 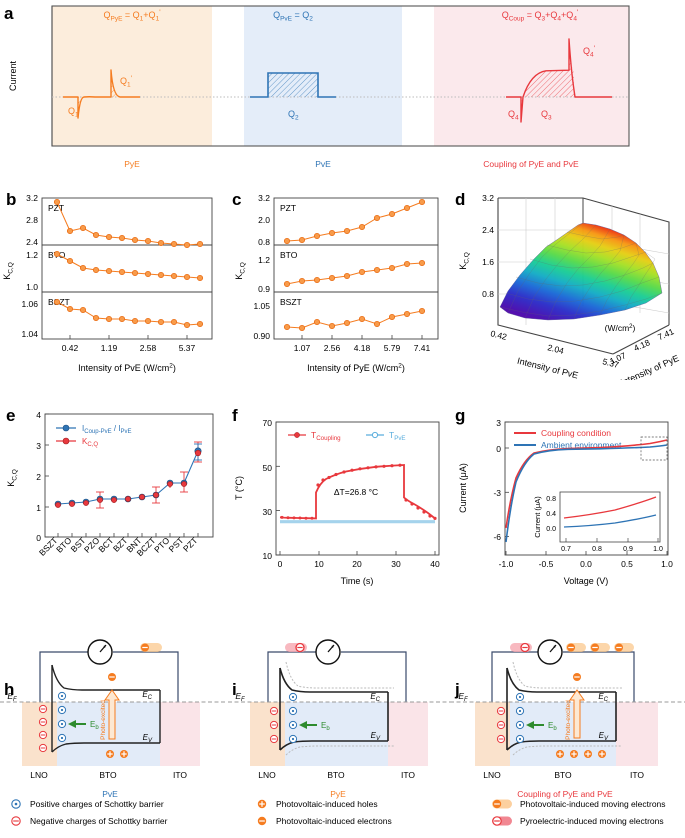 I want to click on panel-b-bto-line, so click(x=128, y=266).